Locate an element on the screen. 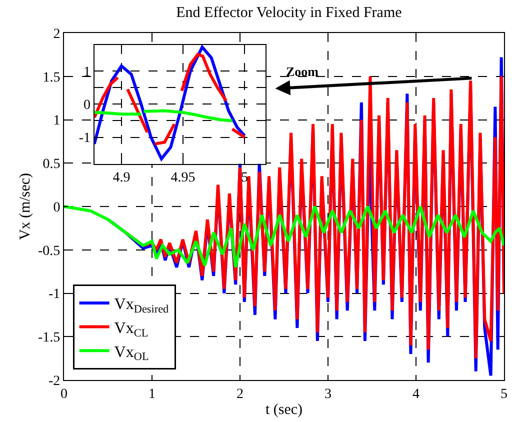 The height and width of the screenshot is (422, 516). legend-label: Vx$_{CL}$ is located at coordinates (131, 330).